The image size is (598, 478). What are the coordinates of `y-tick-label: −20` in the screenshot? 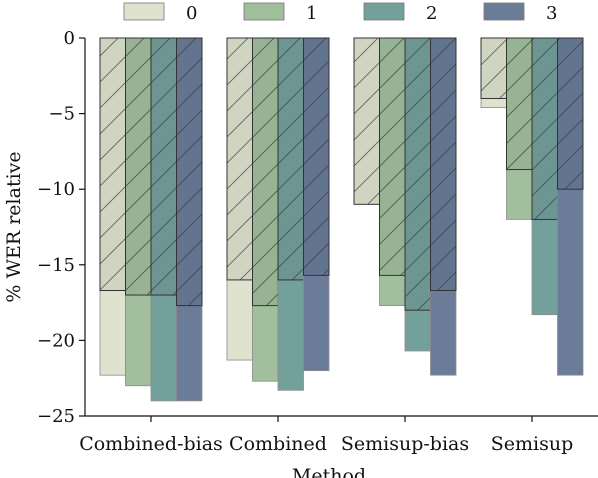 It's located at (56, 340).